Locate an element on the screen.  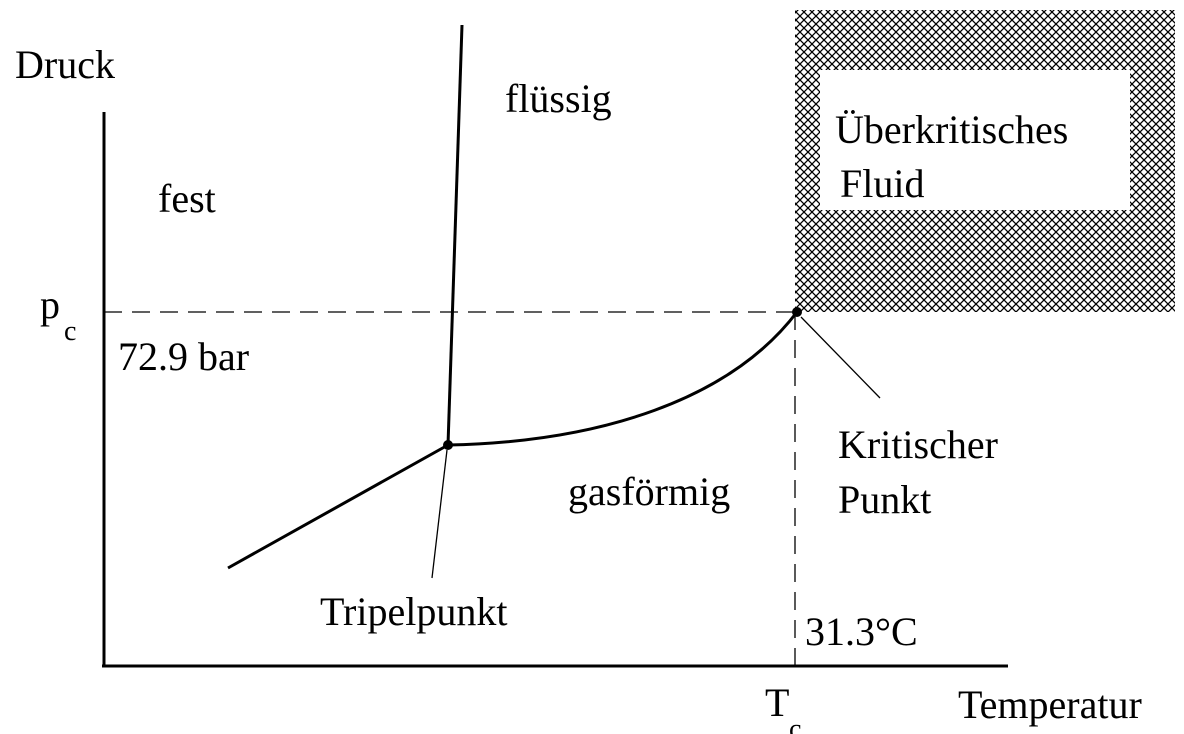
critical-pressure-subscript: c is located at coordinates (70, 331).